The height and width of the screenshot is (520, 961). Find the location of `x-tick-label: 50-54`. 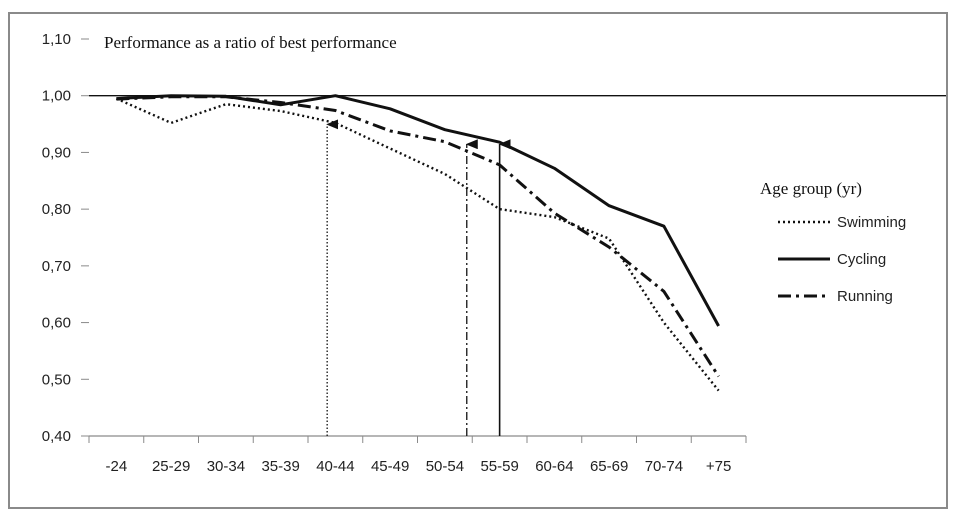

x-tick-label: 50-54 is located at coordinates (445, 466).